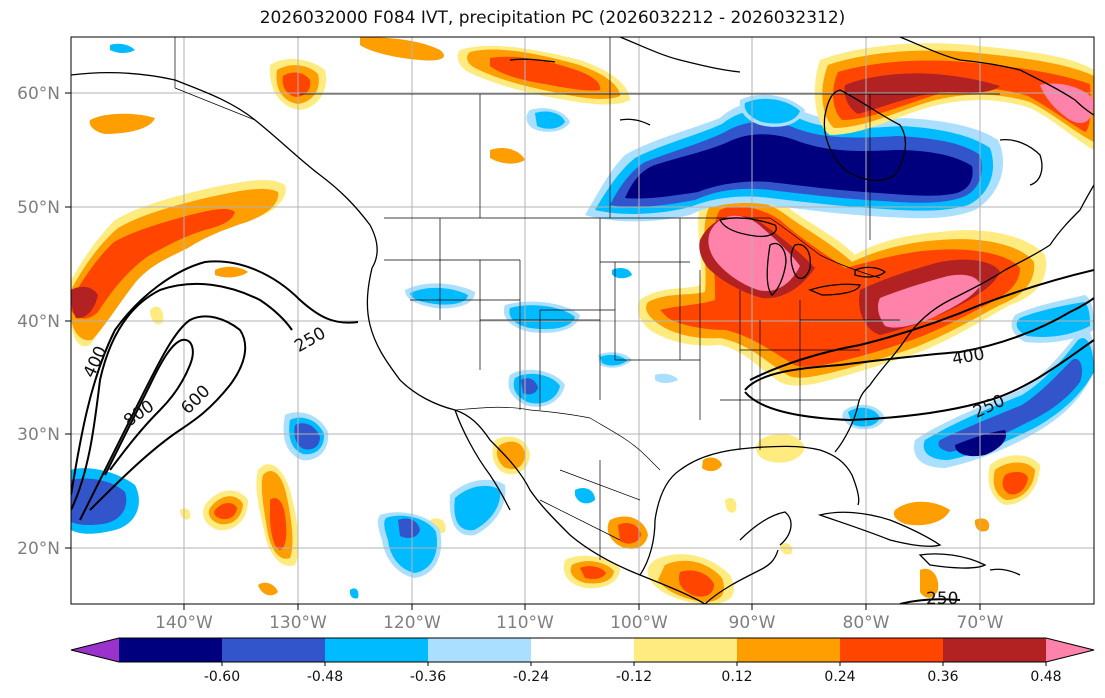 Image resolution: width=1105 pixels, height=698 pixels. I want to click on colorbar-outline, so click(582, 650).